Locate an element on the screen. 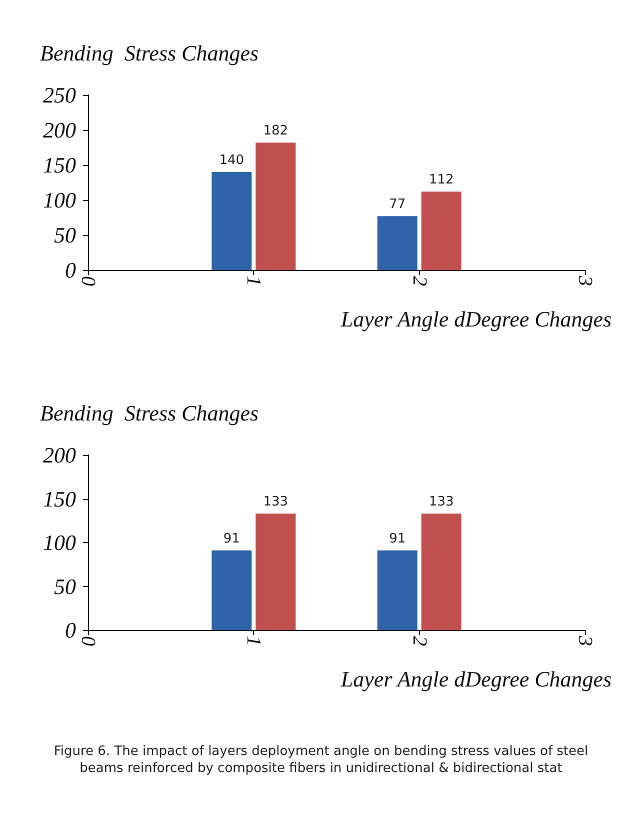  data-label: 182 is located at coordinates (275, 131).